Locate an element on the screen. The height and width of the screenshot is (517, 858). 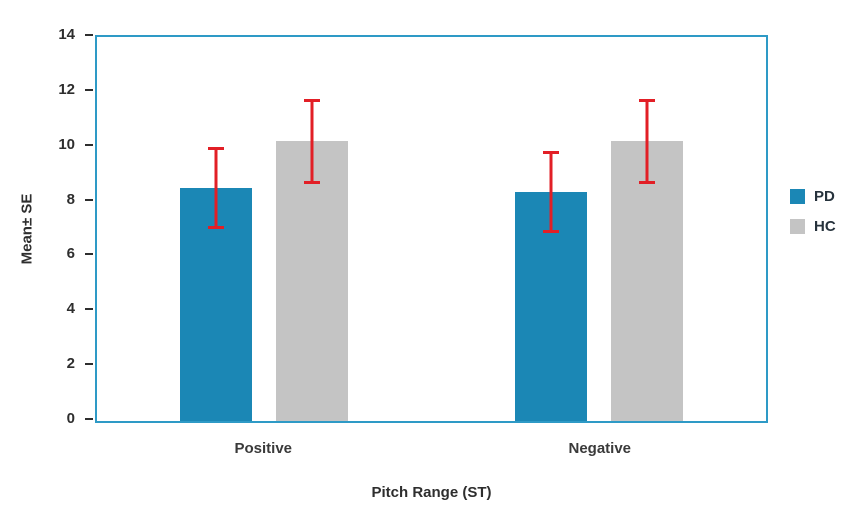
legend-label-pd: PD is located at coordinates (824, 196).